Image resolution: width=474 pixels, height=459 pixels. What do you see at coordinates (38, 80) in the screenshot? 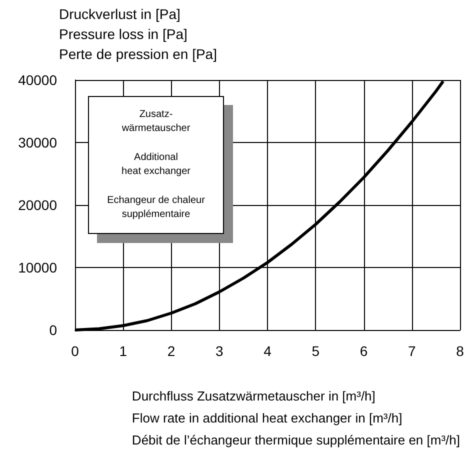
I see `y-tick-label: 40000` at bounding box center [38, 80].